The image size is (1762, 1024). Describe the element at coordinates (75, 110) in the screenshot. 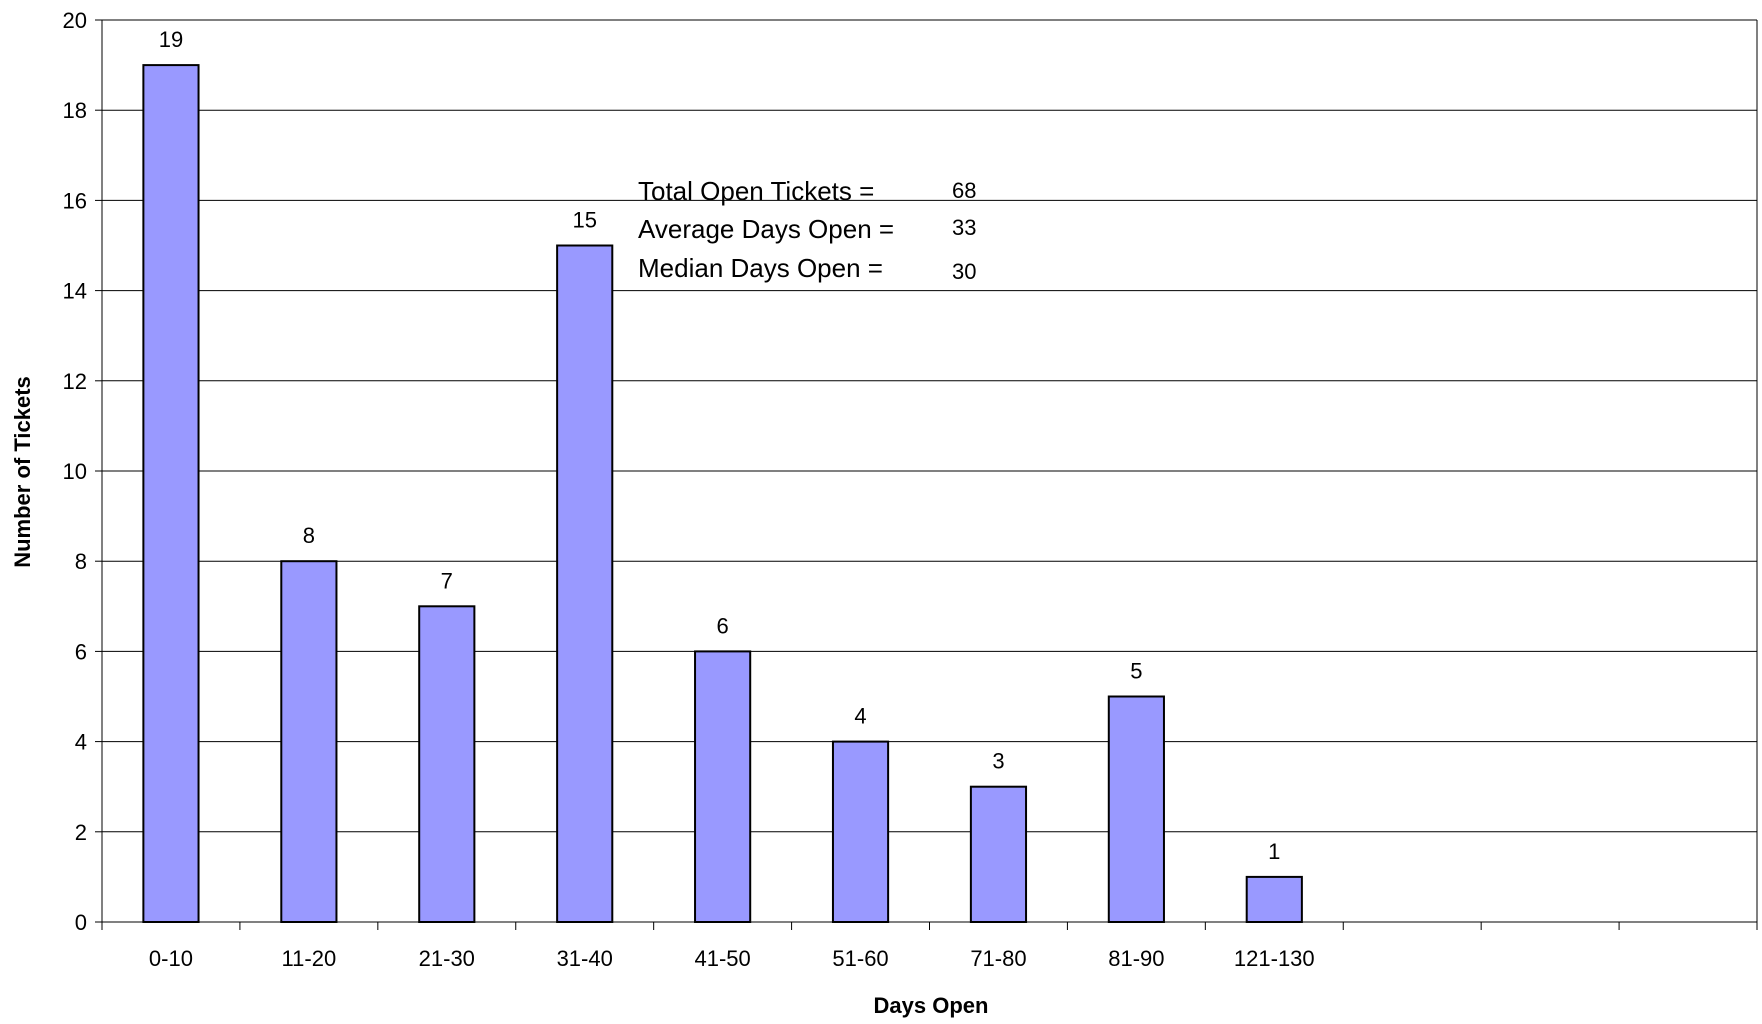

I see `y-tick-label: 18` at that location.